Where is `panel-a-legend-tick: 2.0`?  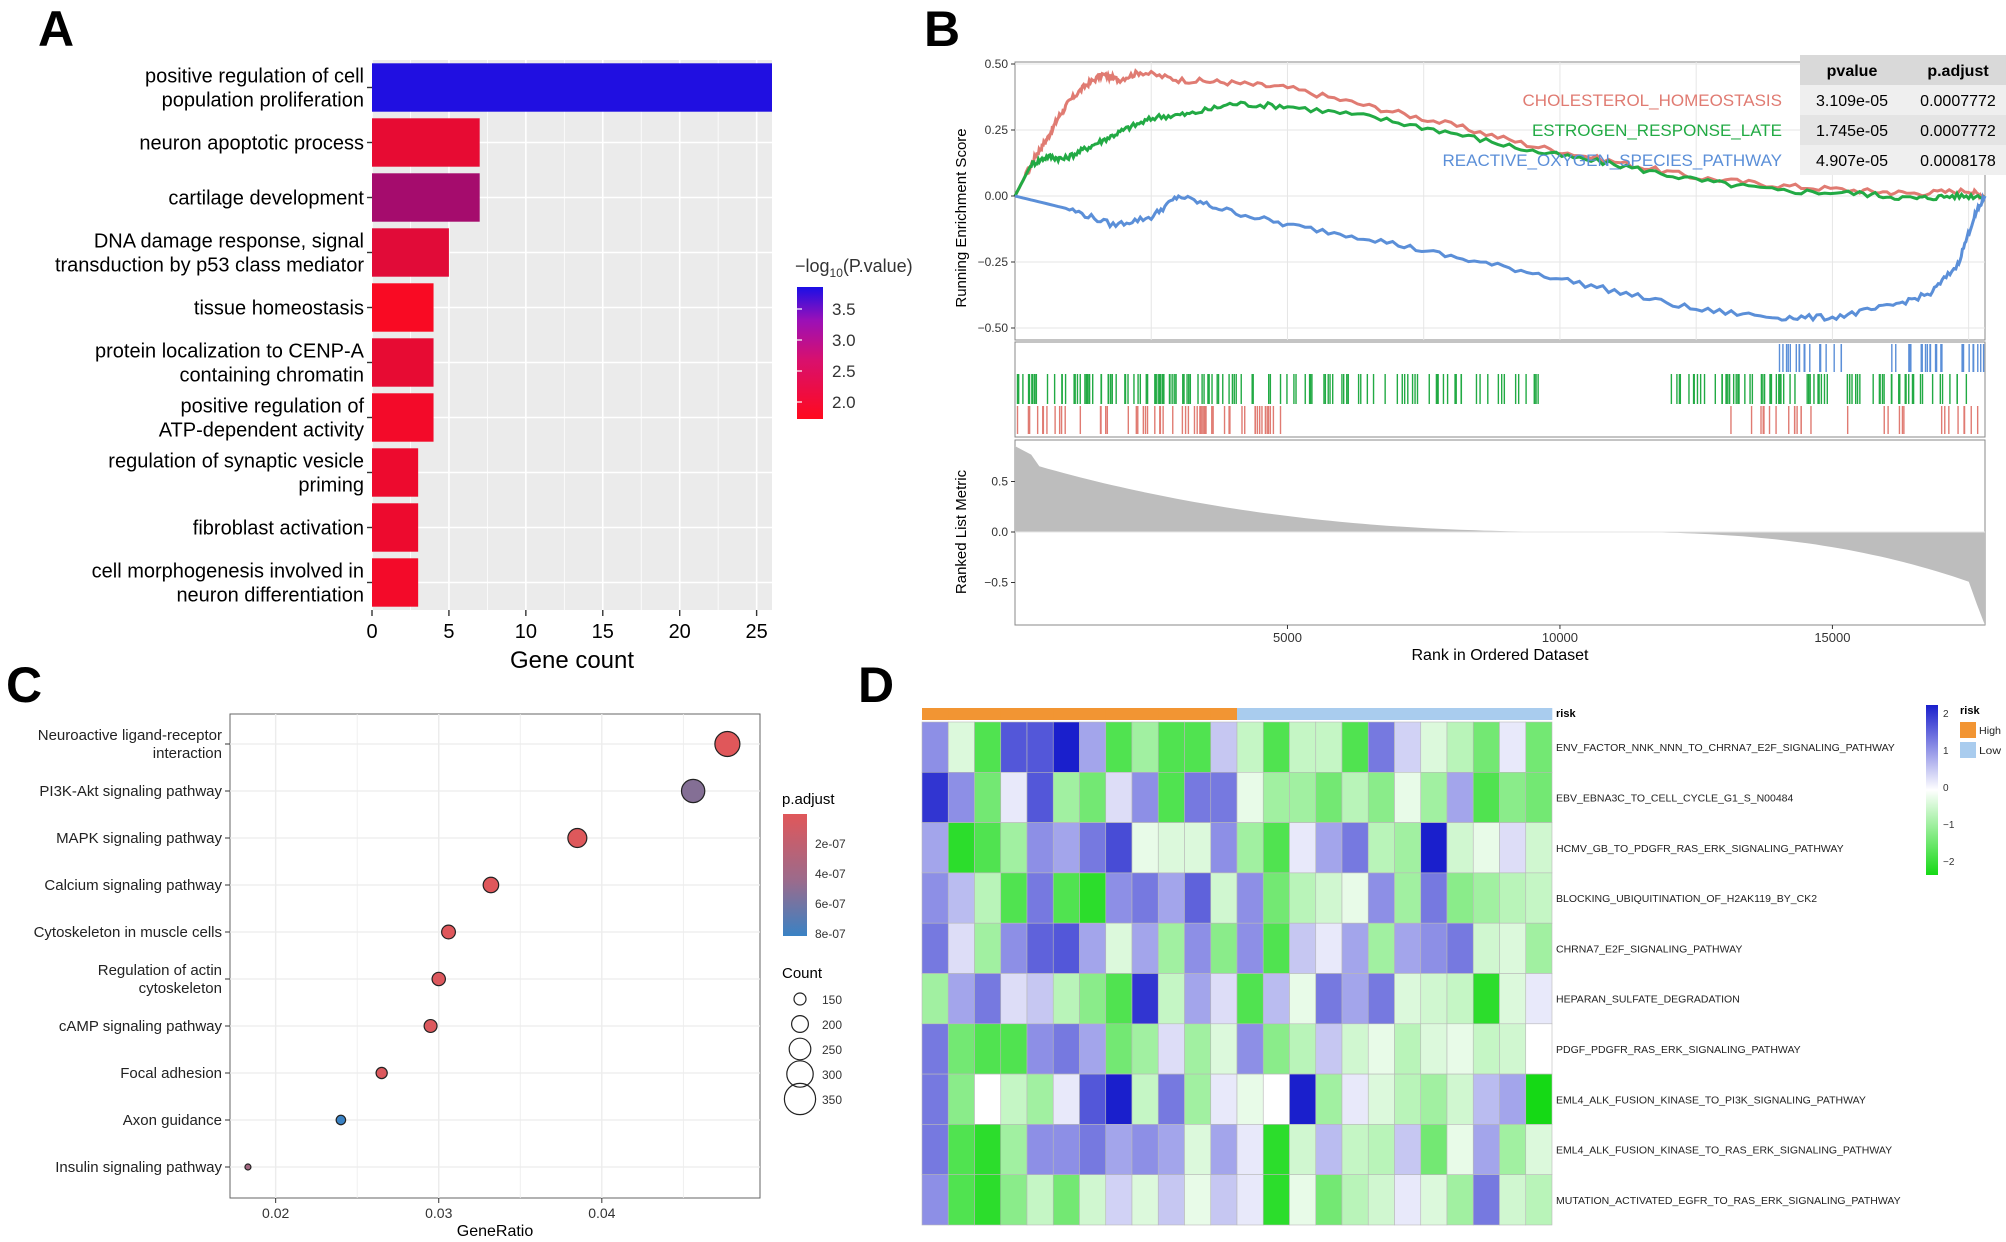
panel-a-legend-tick: 2.0 is located at coordinates (844, 402).